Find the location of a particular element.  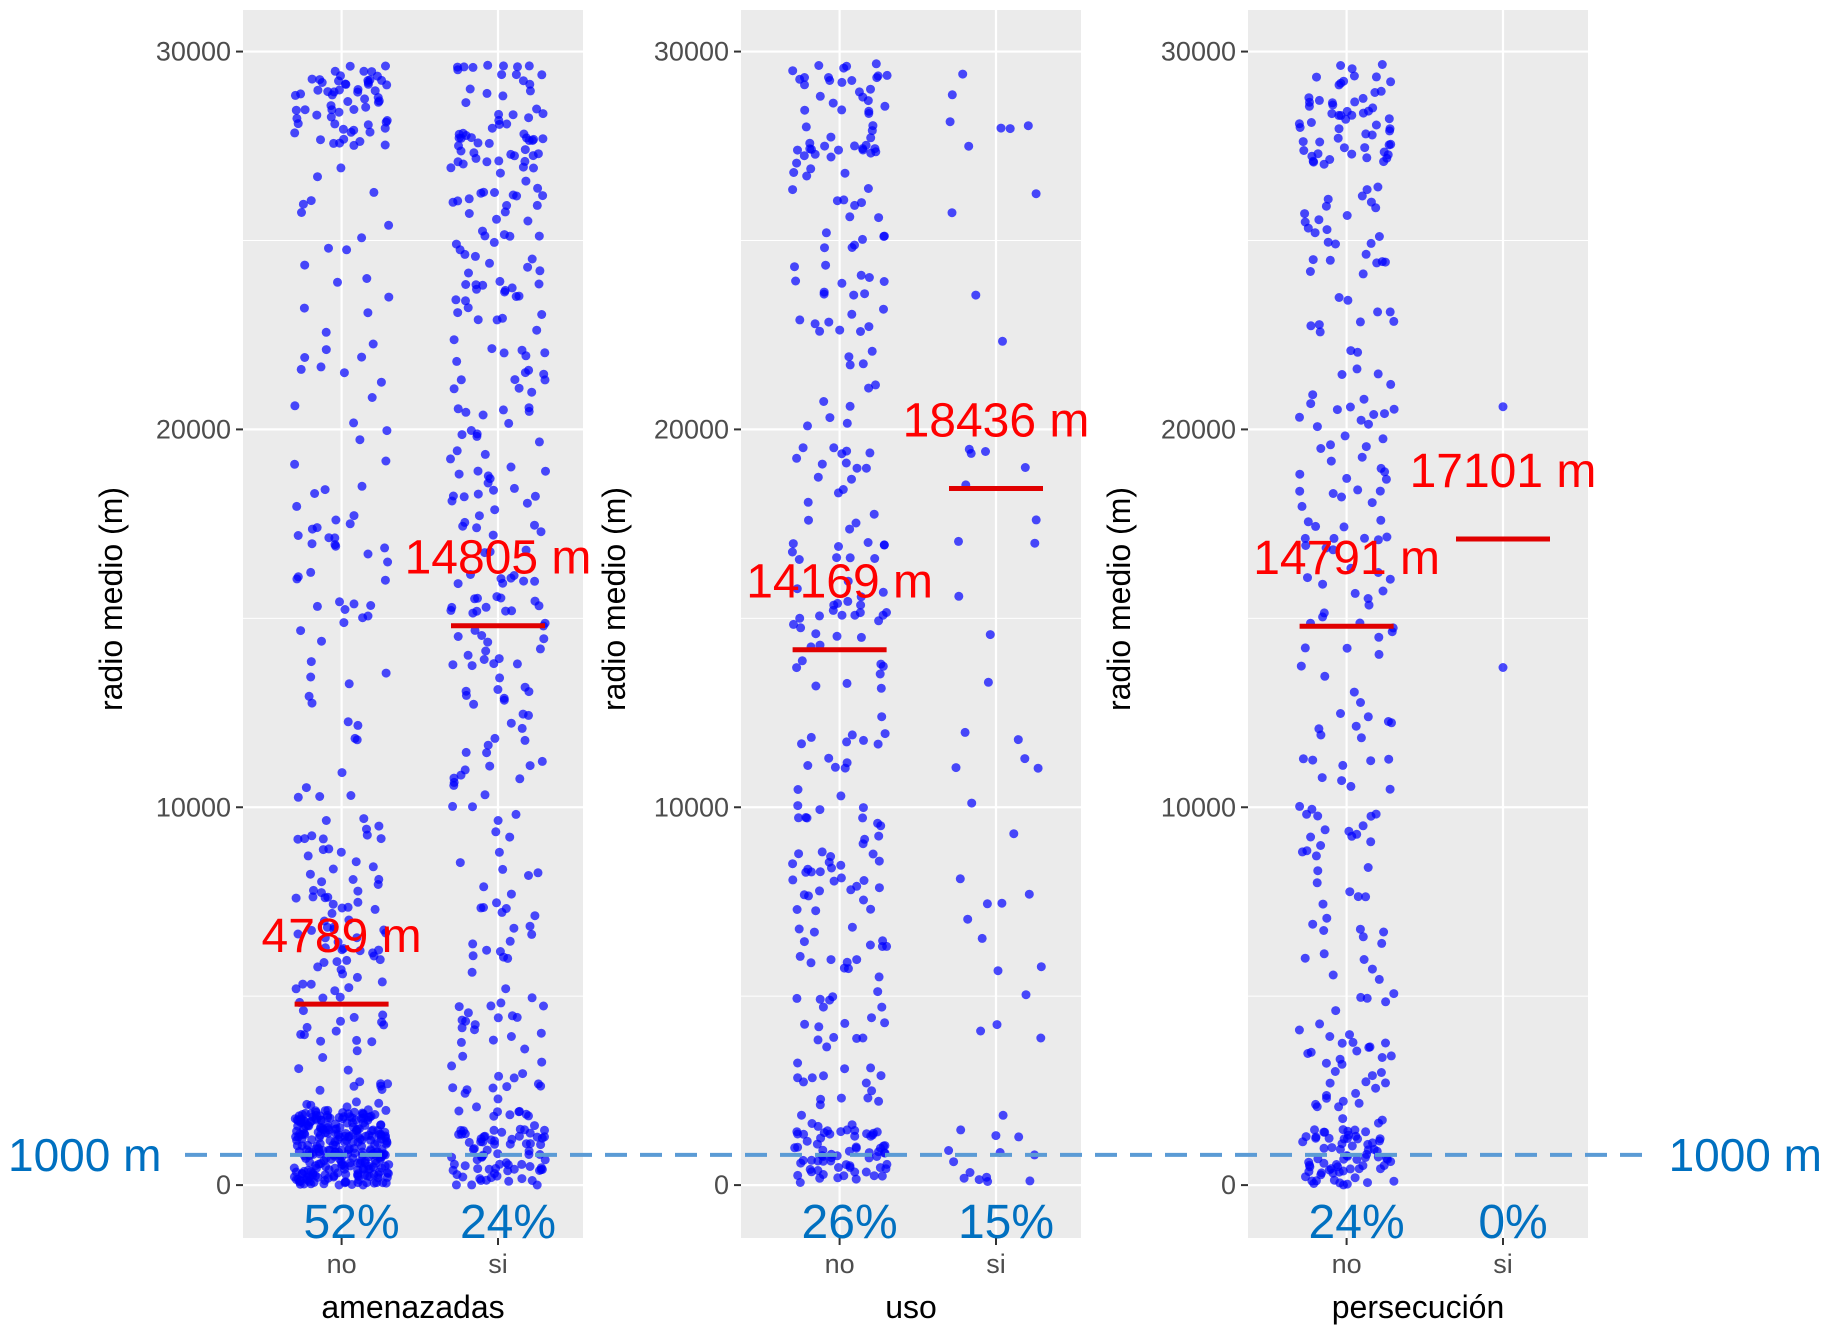

percent-label: 26% is located at coordinates (850, 1222).